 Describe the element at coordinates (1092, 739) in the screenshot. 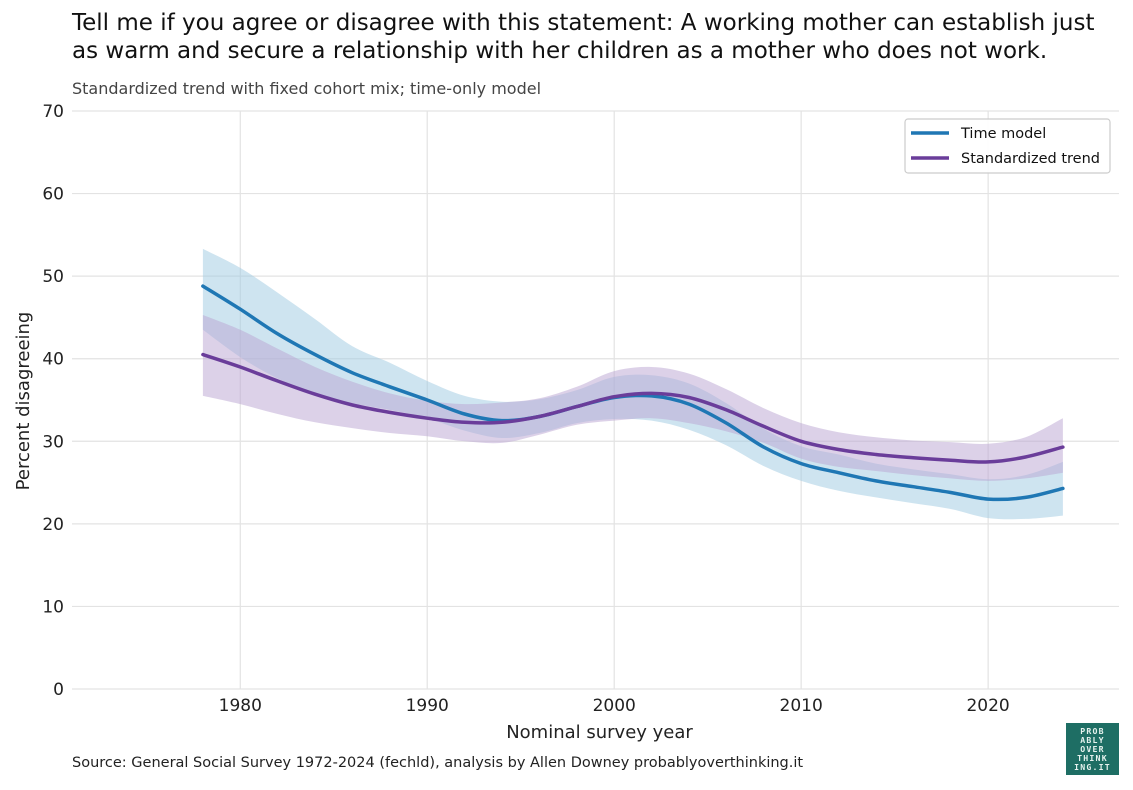

I see `logo-text-line: ABLY` at that location.